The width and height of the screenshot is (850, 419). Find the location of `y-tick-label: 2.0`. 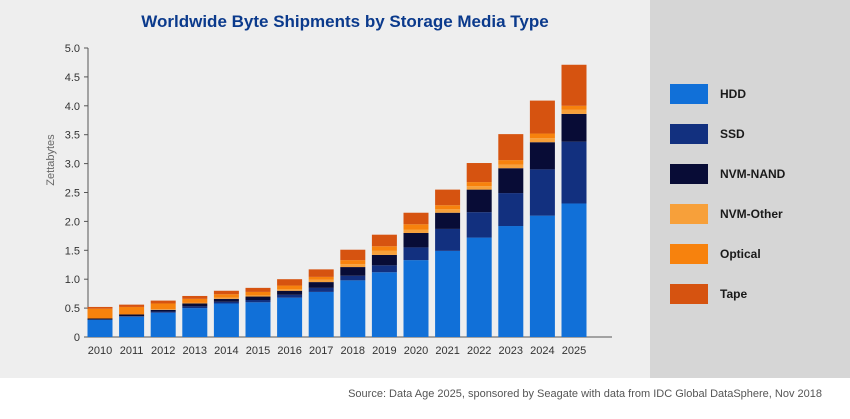

y-tick-label: 2.0 is located at coordinates (72, 222).